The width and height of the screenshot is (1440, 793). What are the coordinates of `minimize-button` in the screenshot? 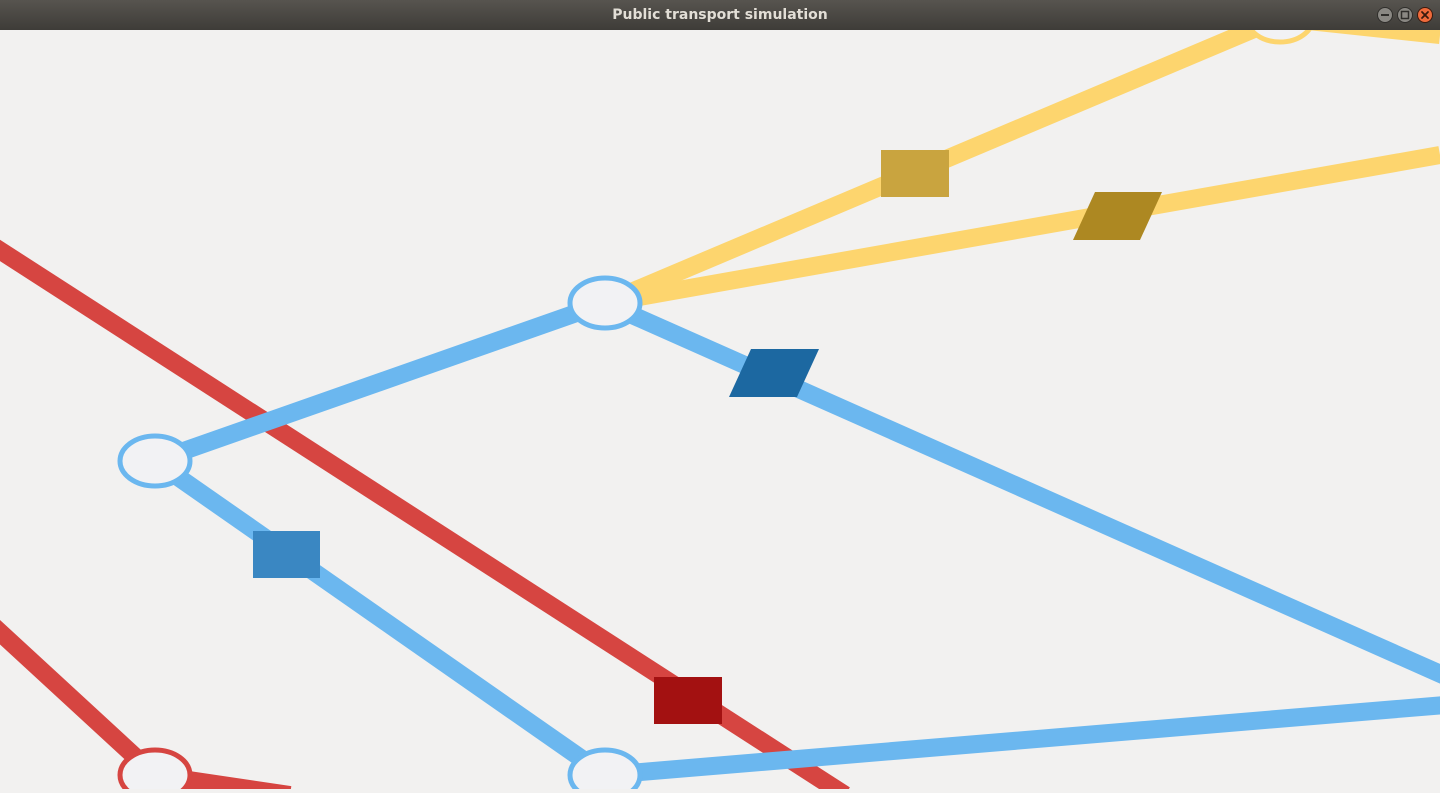 It's located at (1385, 15).